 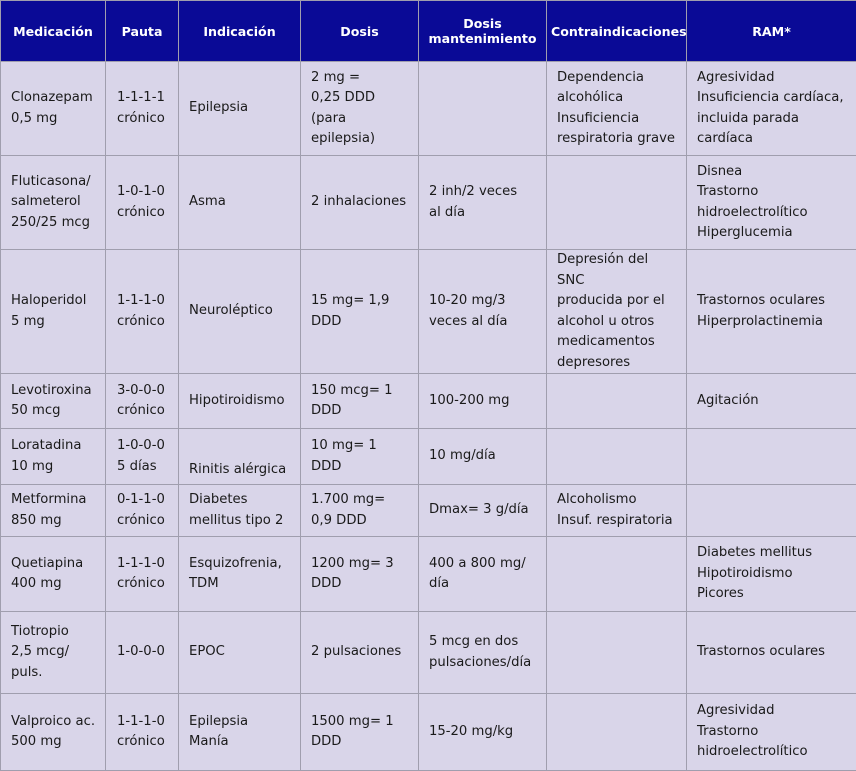 What do you see at coordinates (240, 109) in the screenshot?
I see `cell-indicacion: Epilepsia` at bounding box center [240, 109].